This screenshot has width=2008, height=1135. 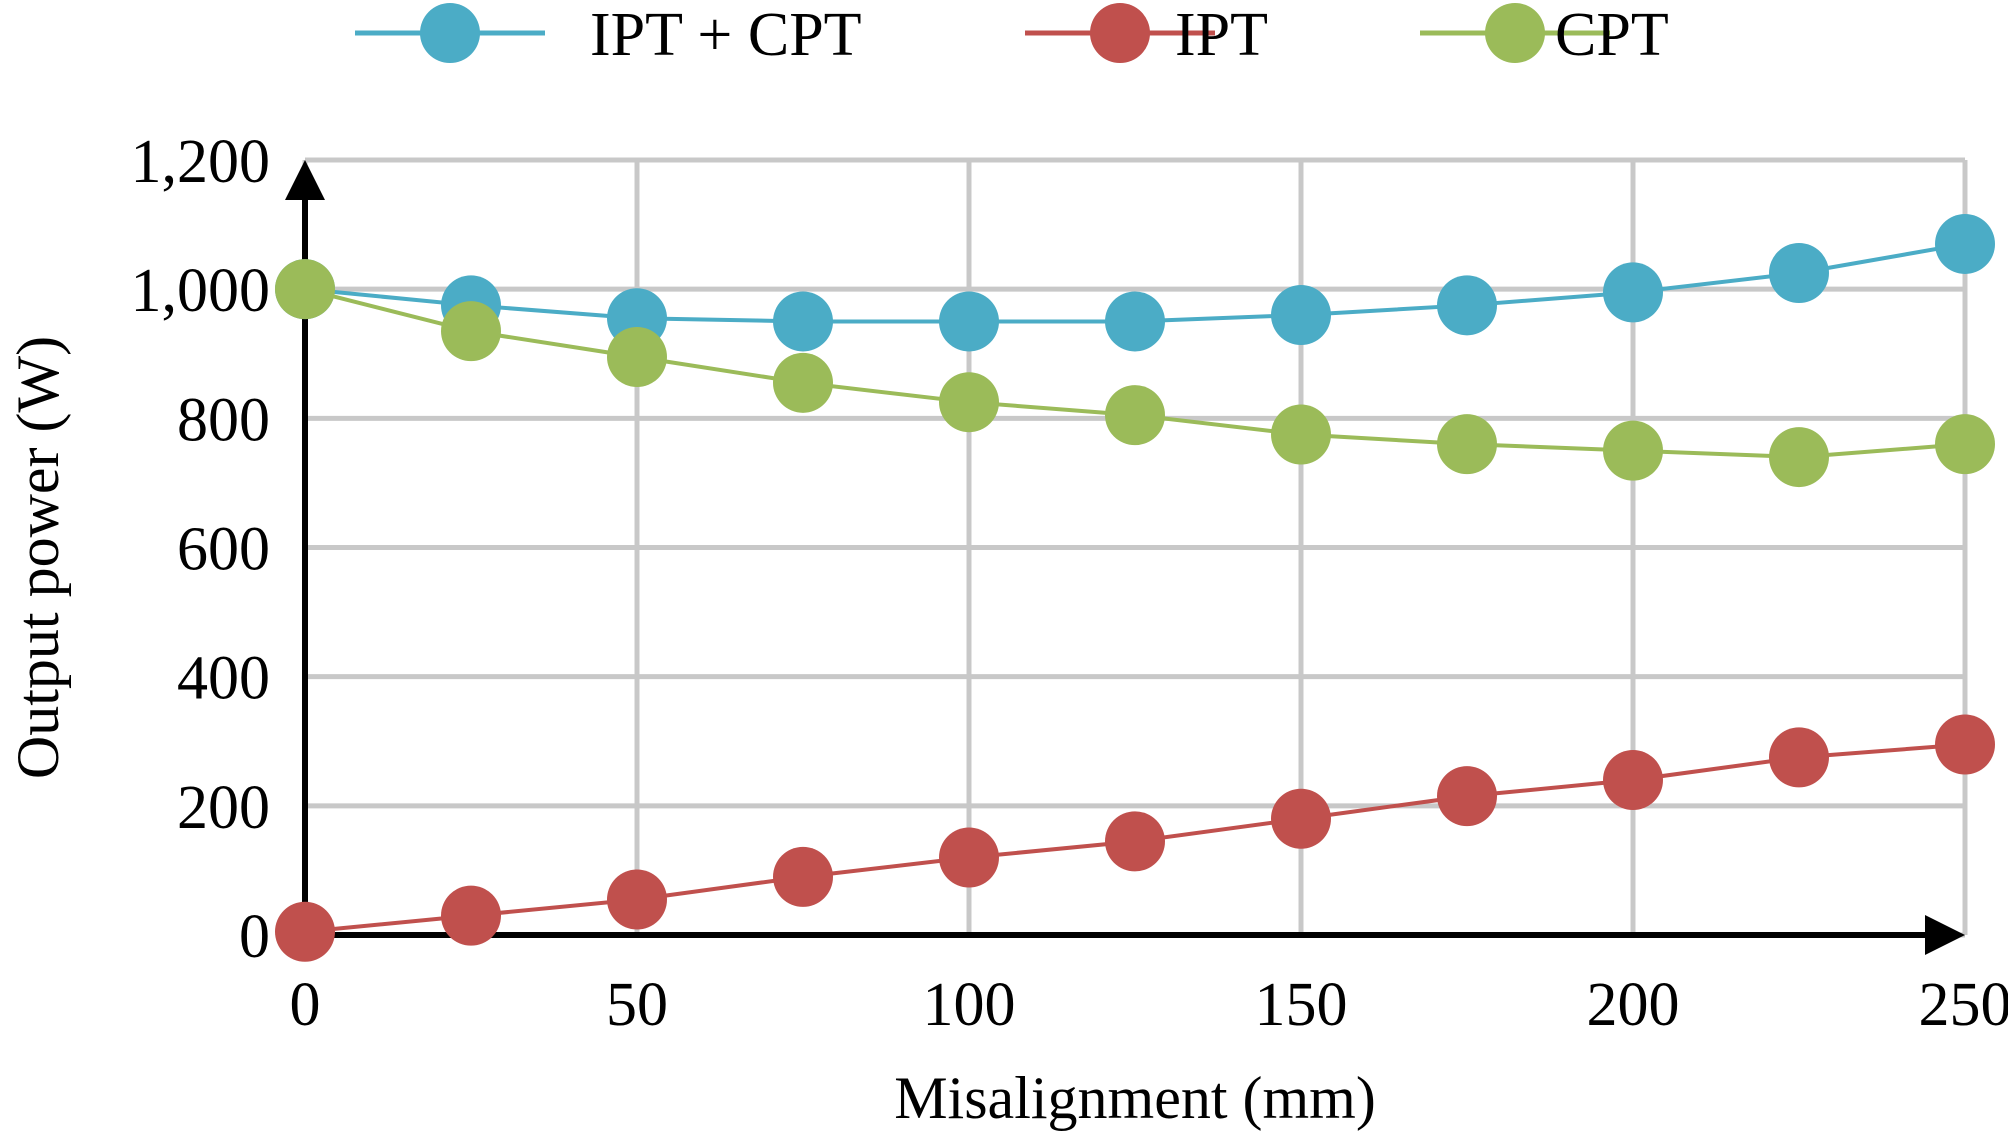 I want to click on y-tick-label: 800, so click(x=223, y=420).